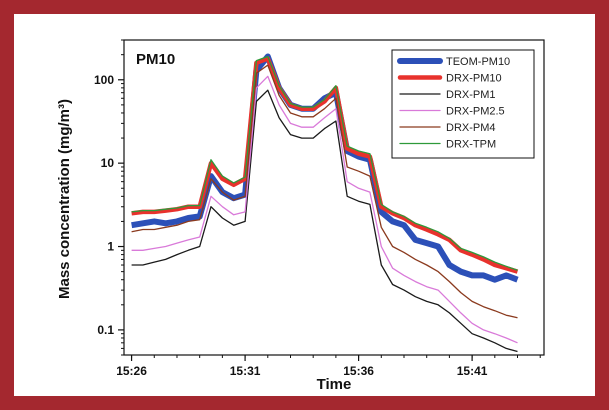 The image size is (609, 410). I want to click on legend-box, so click(463, 104).